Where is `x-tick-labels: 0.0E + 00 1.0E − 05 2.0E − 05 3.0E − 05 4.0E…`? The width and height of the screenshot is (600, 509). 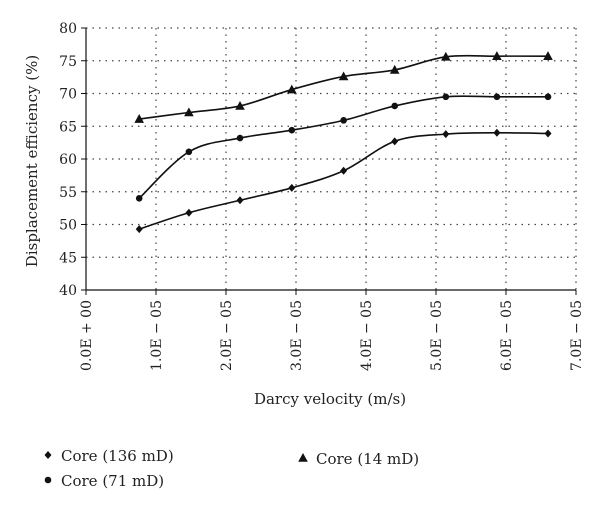
x-tick-labels: 0.0E + 00 1.0E − 05 2.0E − 05 3.0E − 05 4.0E… is located at coordinates (332, 335).